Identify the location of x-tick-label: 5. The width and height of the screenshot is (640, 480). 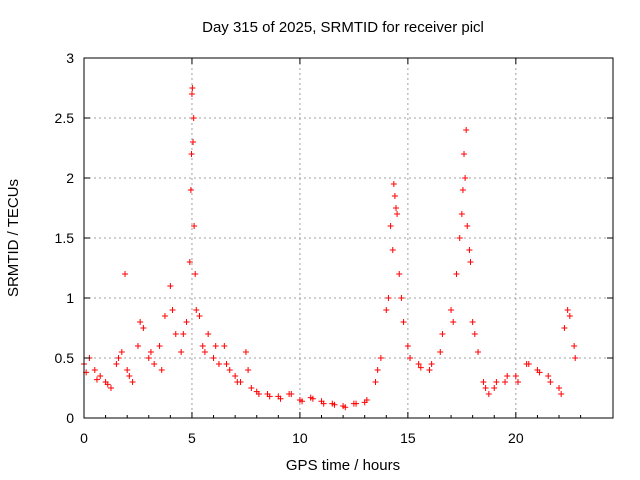
(192, 438).